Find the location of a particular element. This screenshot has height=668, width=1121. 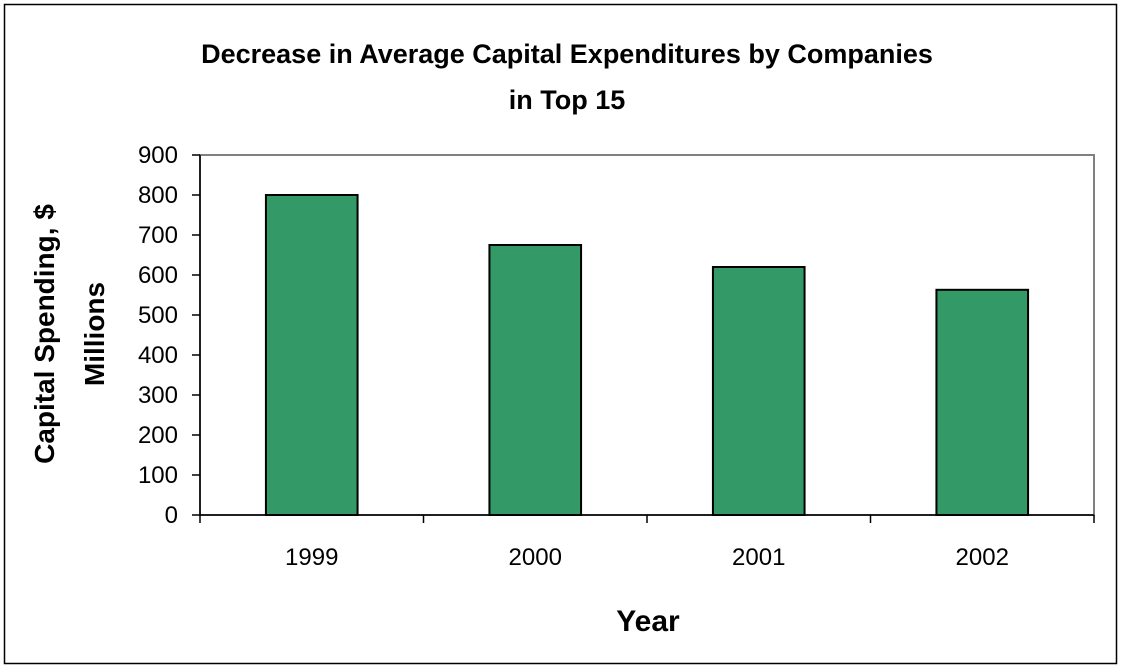

bar-2000 is located at coordinates (535, 380).